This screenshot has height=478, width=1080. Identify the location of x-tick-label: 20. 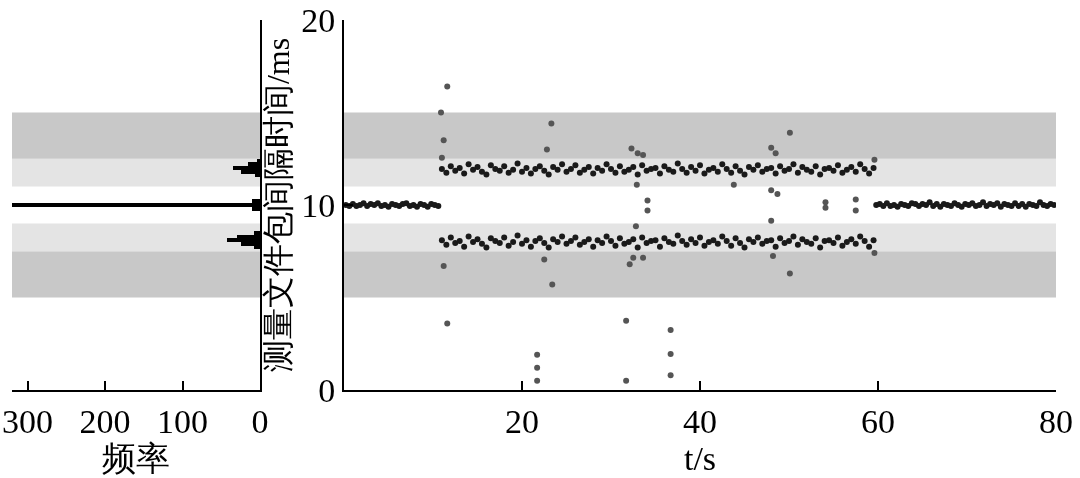
(522, 421).